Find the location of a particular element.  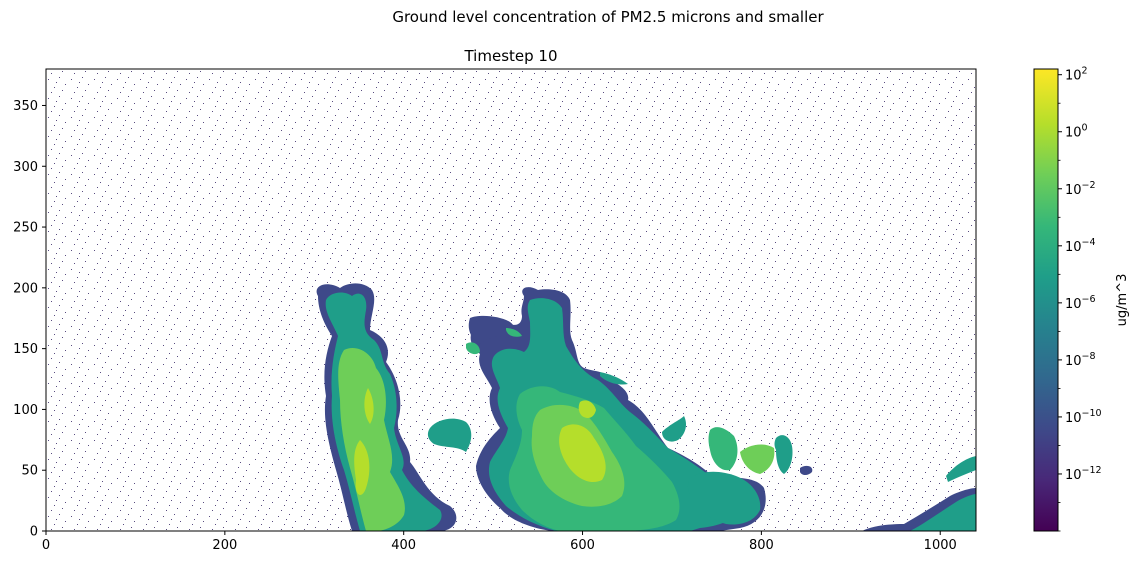

x-tick-label: 600 is located at coordinates (582, 545).